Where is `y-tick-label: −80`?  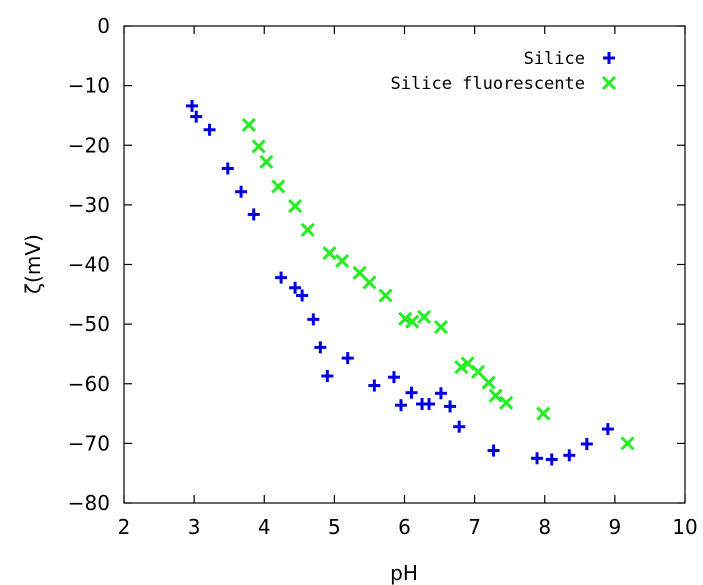
y-tick-label: −80 is located at coordinates (89, 503).